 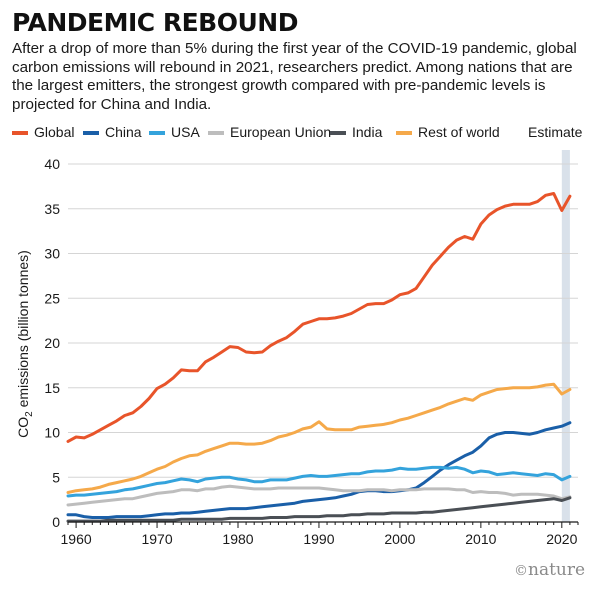 I want to click on nature-logo: ©nature, so click(x=549, y=570).